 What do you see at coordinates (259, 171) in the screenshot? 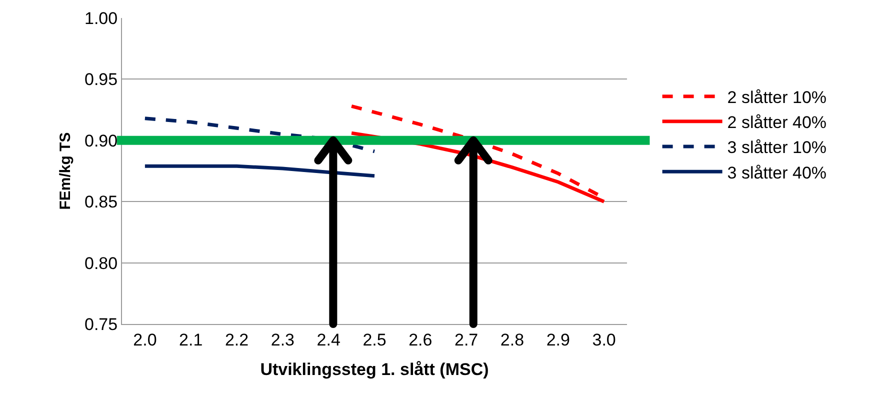
I see `line-series` at bounding box center [259, 171].